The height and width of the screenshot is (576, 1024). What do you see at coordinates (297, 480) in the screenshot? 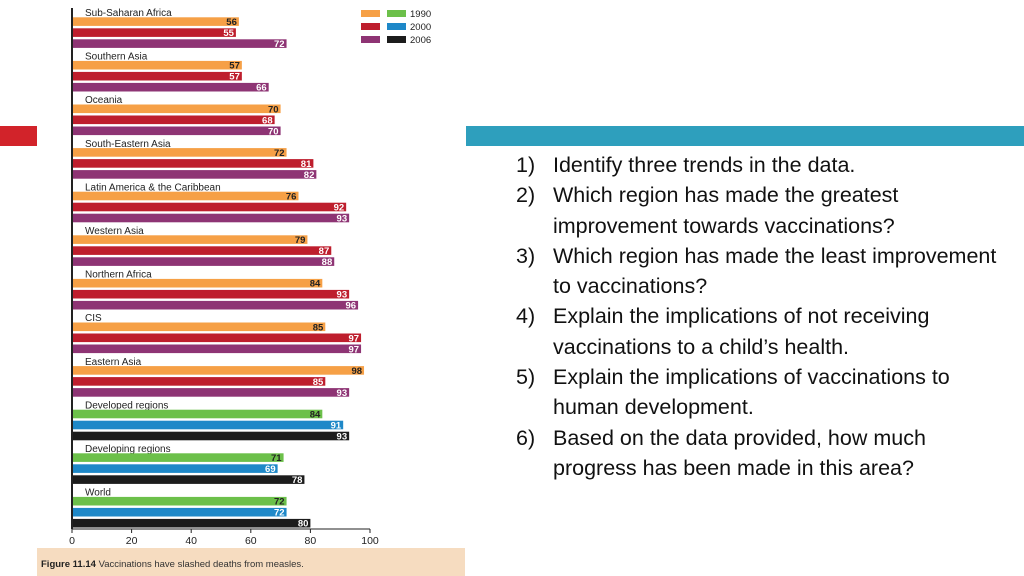
I see `bar-value-label: 78` at bounding box center [297, 480].